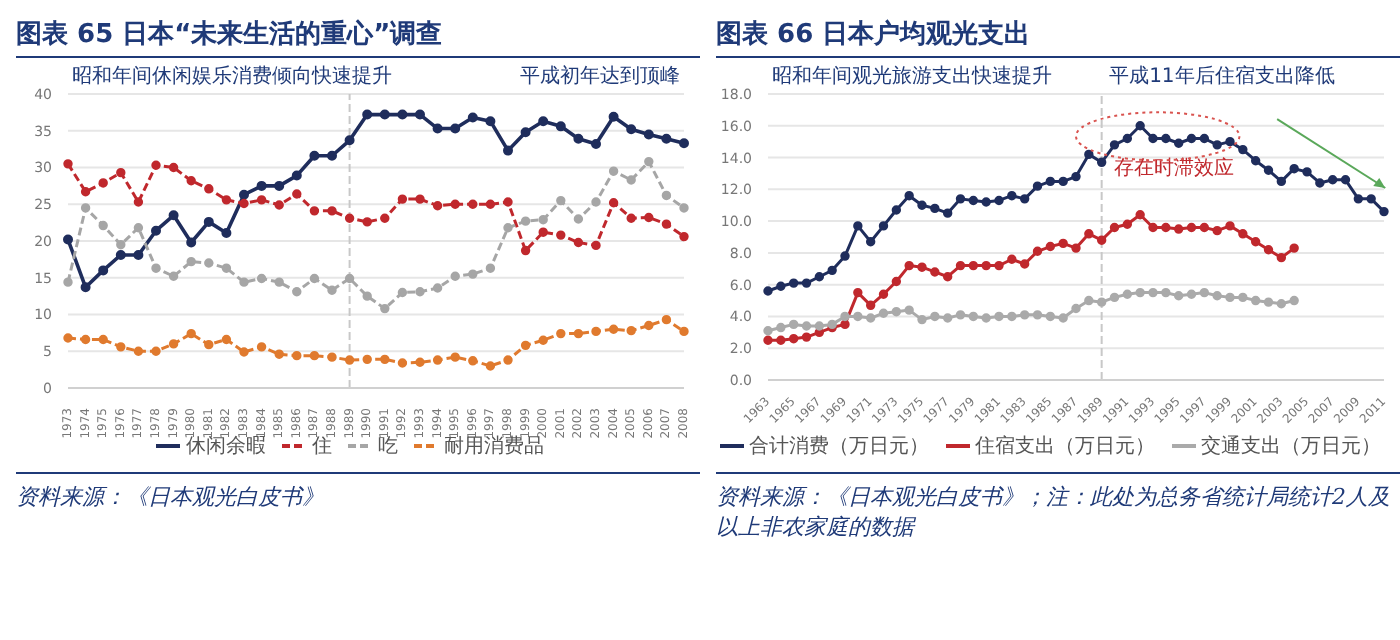  What do you see at coordinates (358, 492) in the screenshot?
I see `text: 资料来源：《日本观光白皮书》` at bounding box center [358, 492].